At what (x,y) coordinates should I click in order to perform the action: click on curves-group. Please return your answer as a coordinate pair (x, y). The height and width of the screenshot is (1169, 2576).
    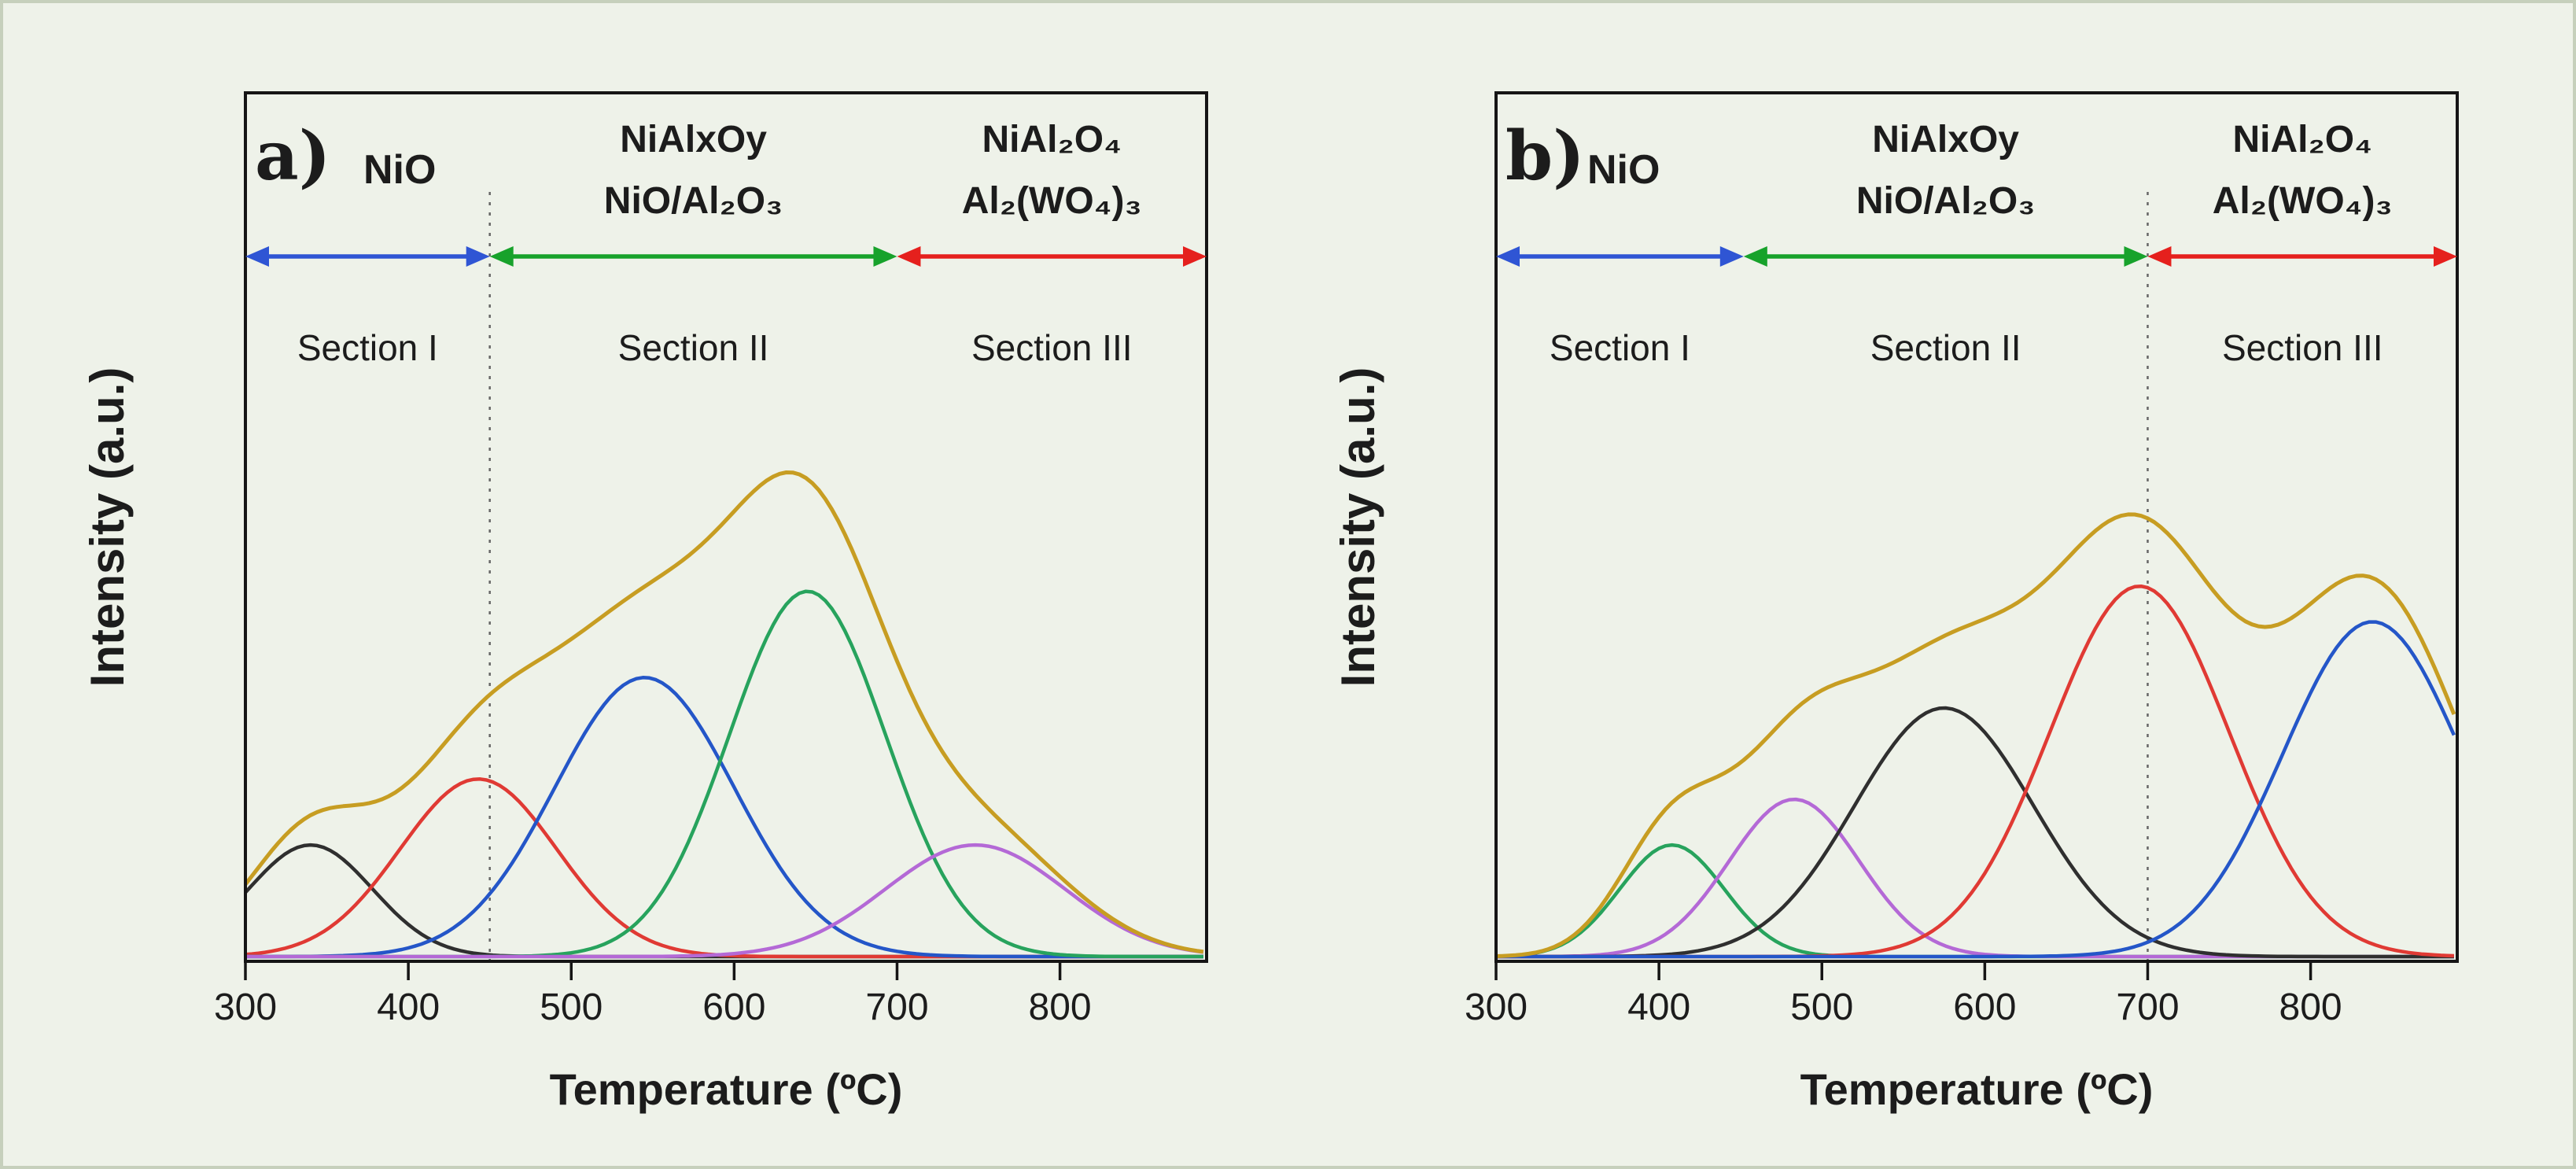
    Looking at the image, I should click on (1976, 735).